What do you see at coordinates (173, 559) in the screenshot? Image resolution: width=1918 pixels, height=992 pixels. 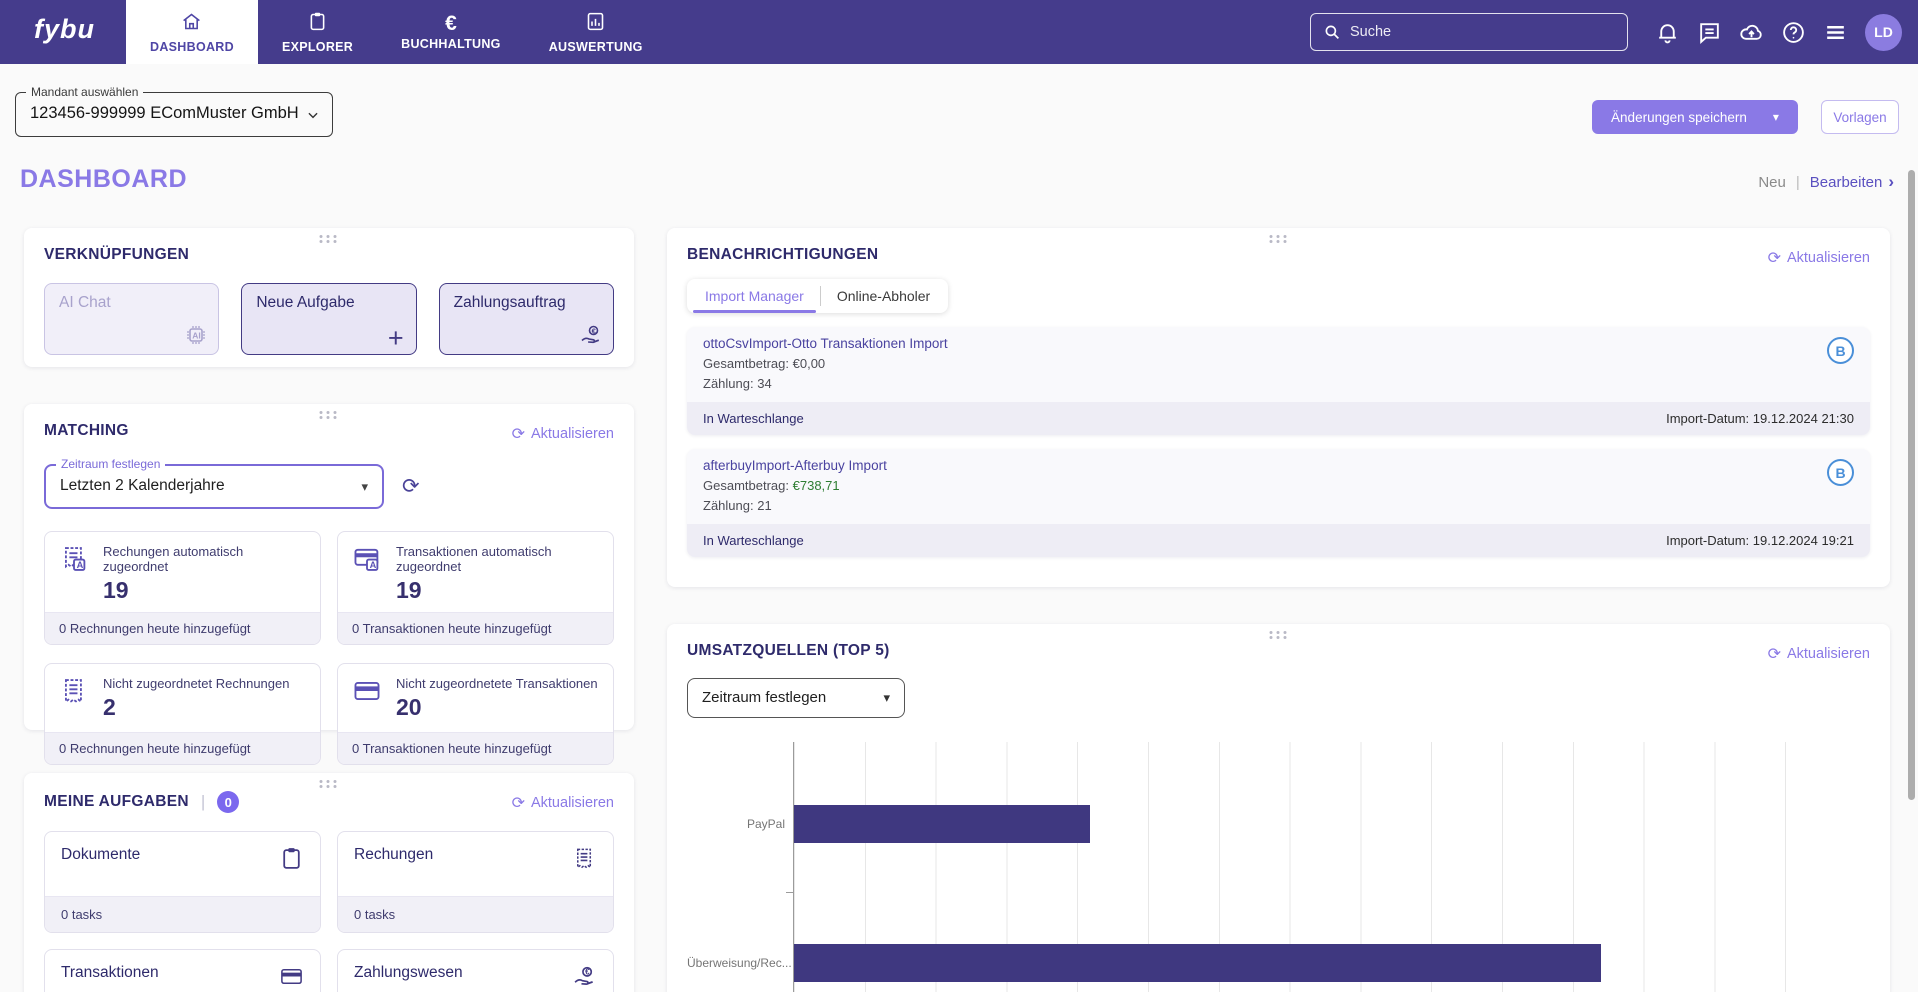 I see `stat-label: Rechungen automatisch zugeordnet` at bounding box center [173, 559].